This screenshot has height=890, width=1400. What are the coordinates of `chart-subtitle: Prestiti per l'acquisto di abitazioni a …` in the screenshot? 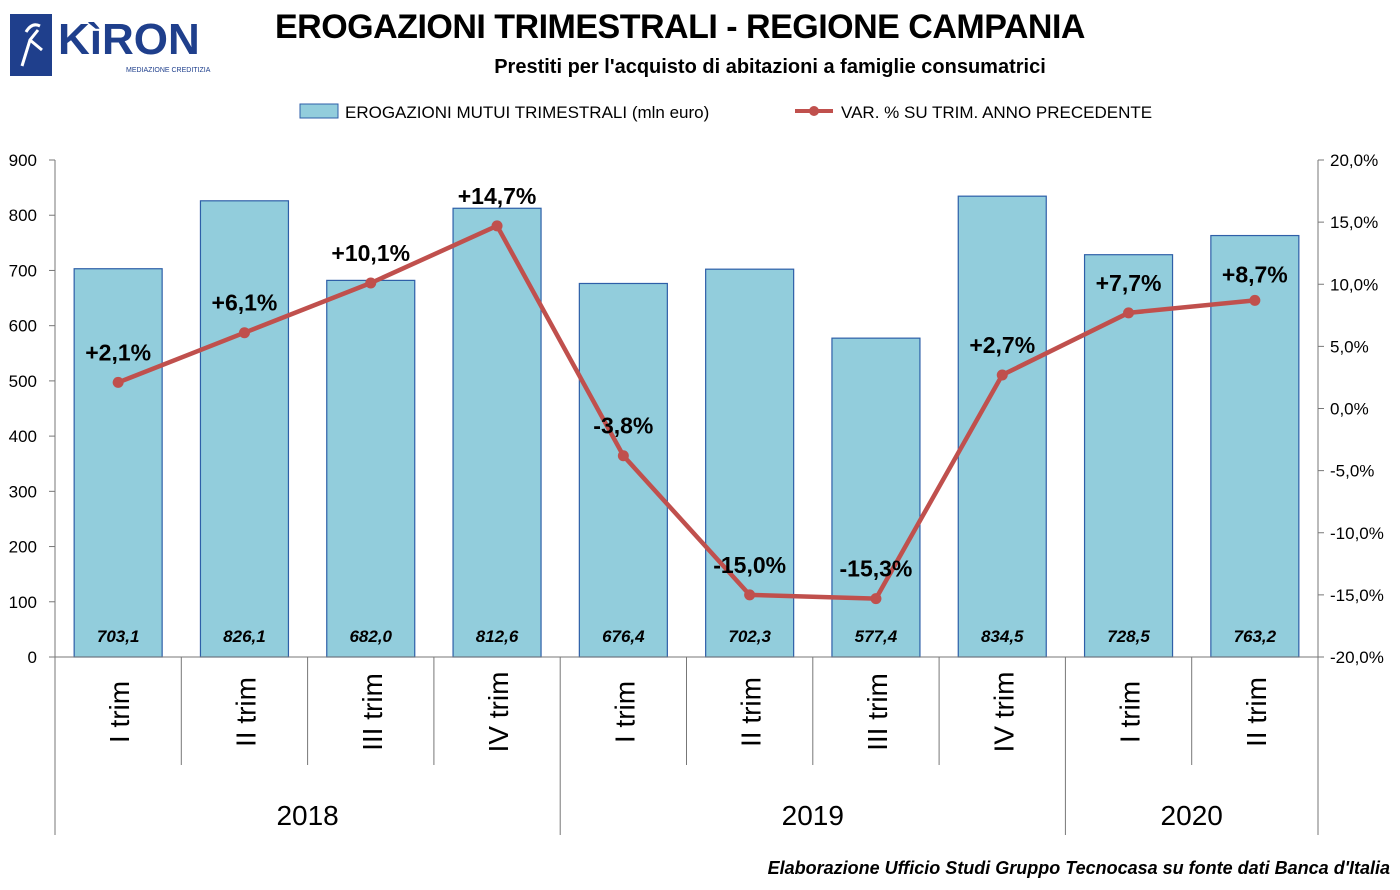 It's located at (770, 67).